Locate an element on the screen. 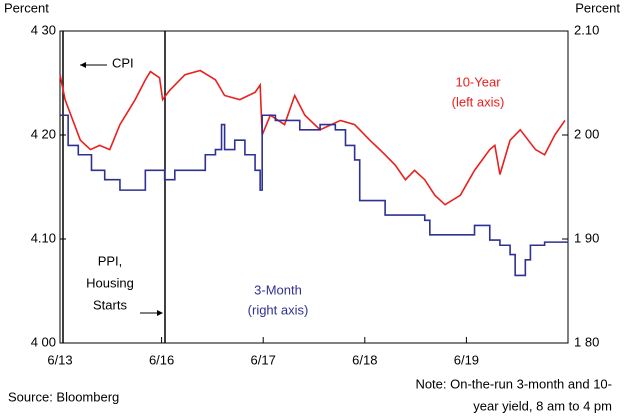  left-axis-label: Percent is located at coordinates (26, 7).